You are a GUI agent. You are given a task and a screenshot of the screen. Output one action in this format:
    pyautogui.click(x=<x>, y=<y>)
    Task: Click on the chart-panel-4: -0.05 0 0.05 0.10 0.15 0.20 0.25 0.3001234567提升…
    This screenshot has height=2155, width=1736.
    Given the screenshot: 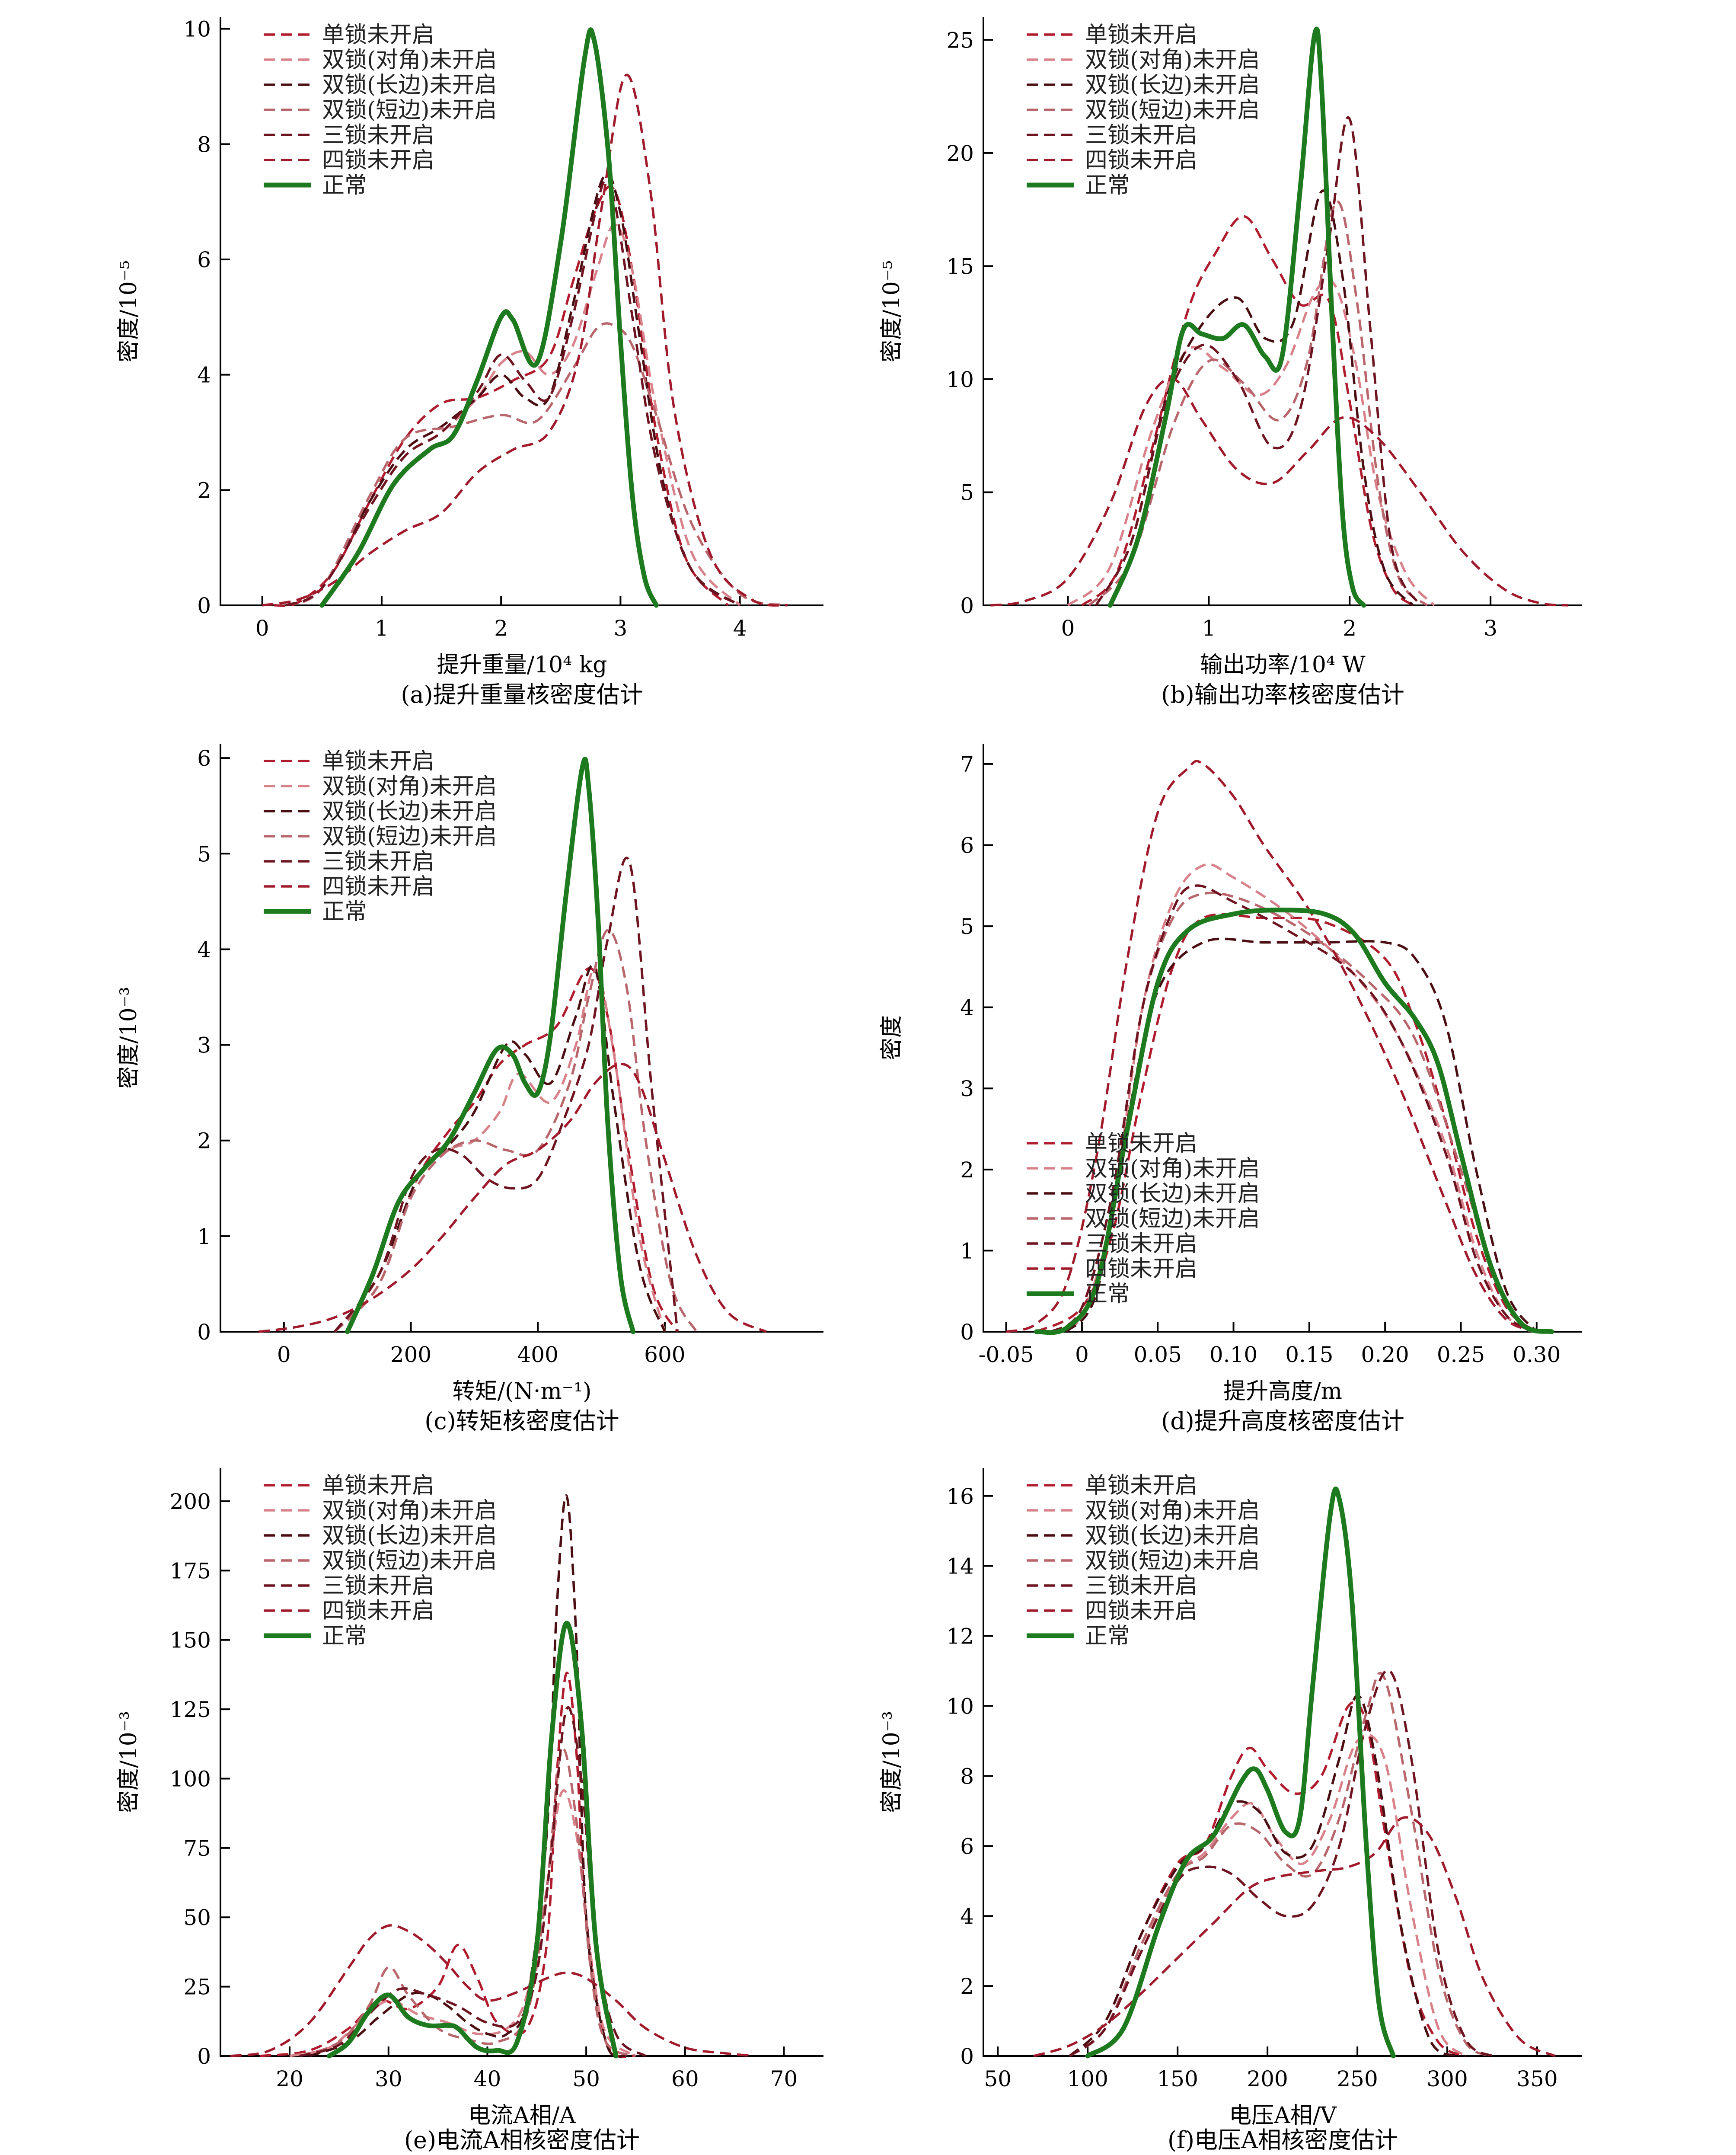 What is the action you would take?
    pyautogui.click(x=1230, y=1089)
    